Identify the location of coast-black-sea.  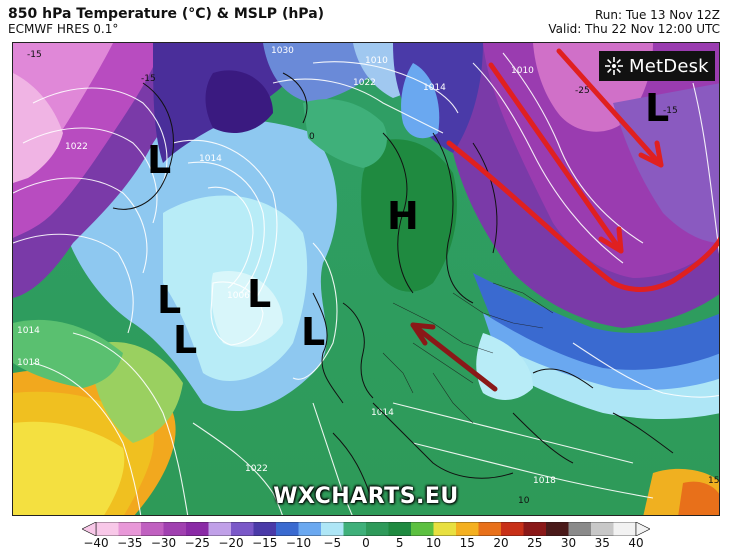
(563, 378).